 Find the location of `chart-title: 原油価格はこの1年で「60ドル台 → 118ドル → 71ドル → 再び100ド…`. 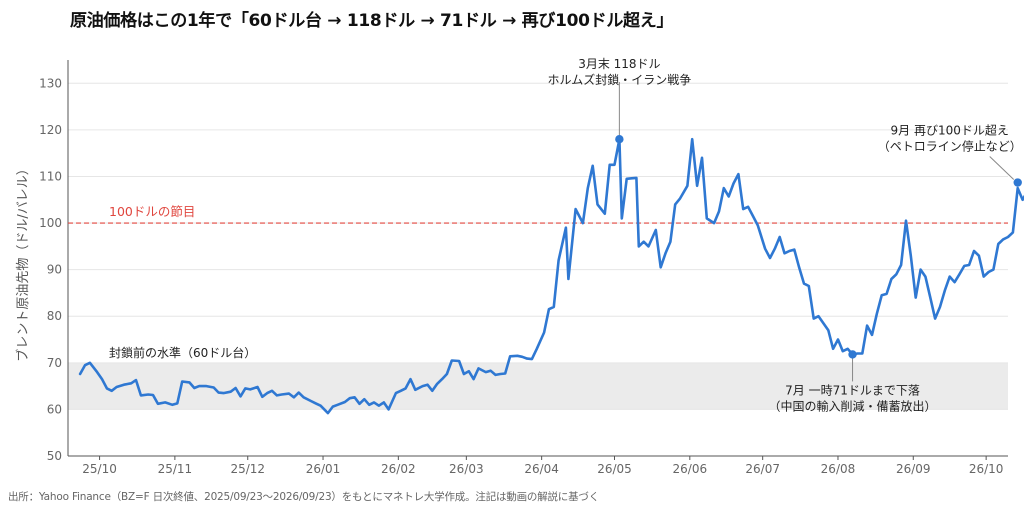

chart-title: 原油価格はこの1年で「60ドル台 → 118ドル → 71ドル → 再び100ド… is located at coordinates (372, 21).